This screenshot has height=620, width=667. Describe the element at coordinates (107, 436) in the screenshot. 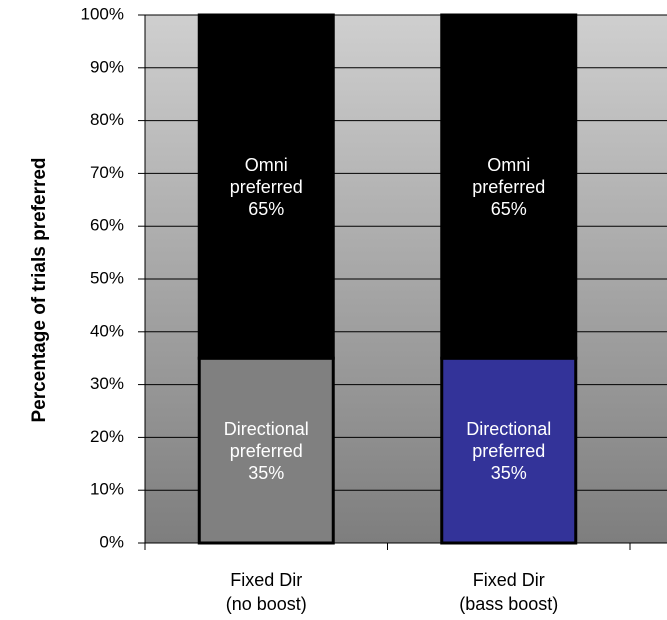

I see `y-tick-label: 20%` at that location.